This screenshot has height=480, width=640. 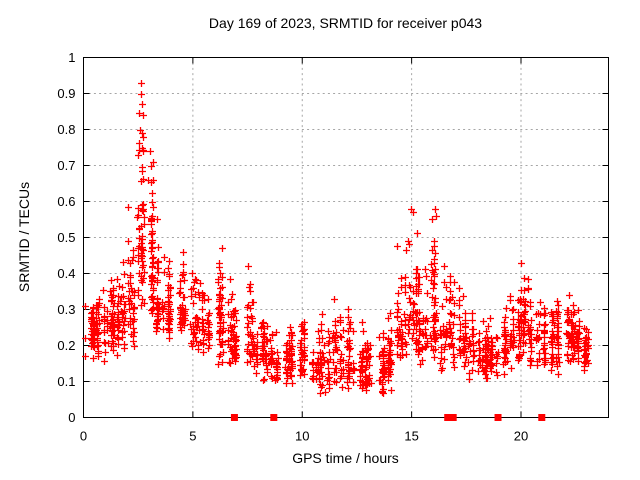 What do you see at coordinates (345, 458) in the screenshot?
I see `x-axis-label: GPS time / hours` at bounding box center [345, 458].